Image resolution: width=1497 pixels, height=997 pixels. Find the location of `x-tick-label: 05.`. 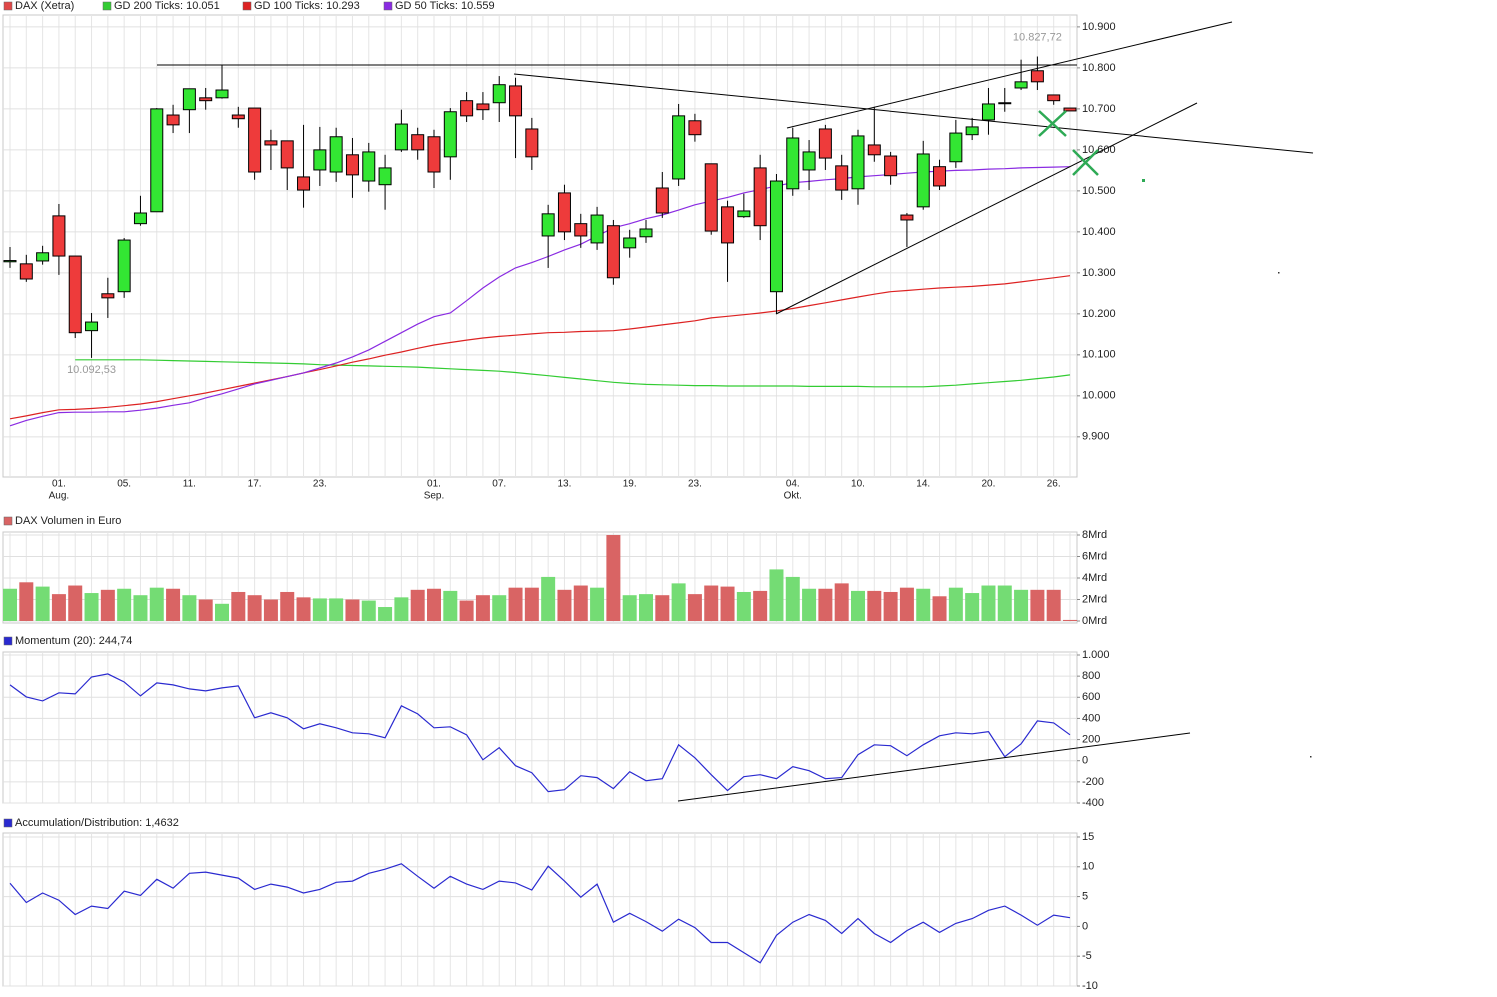

x-tick-label: 05. is located at coordinates (124, 484).